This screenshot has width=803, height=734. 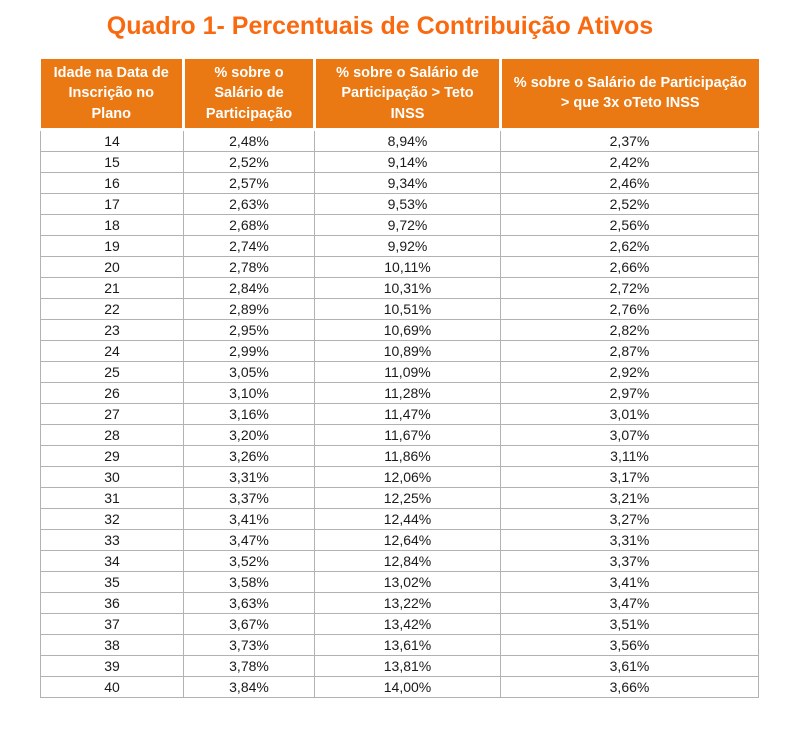 What do you see at coordinates (249, 350) in the screenshot?
I see `cell-percentage: 2,99%` at bounding box center [249, 350].